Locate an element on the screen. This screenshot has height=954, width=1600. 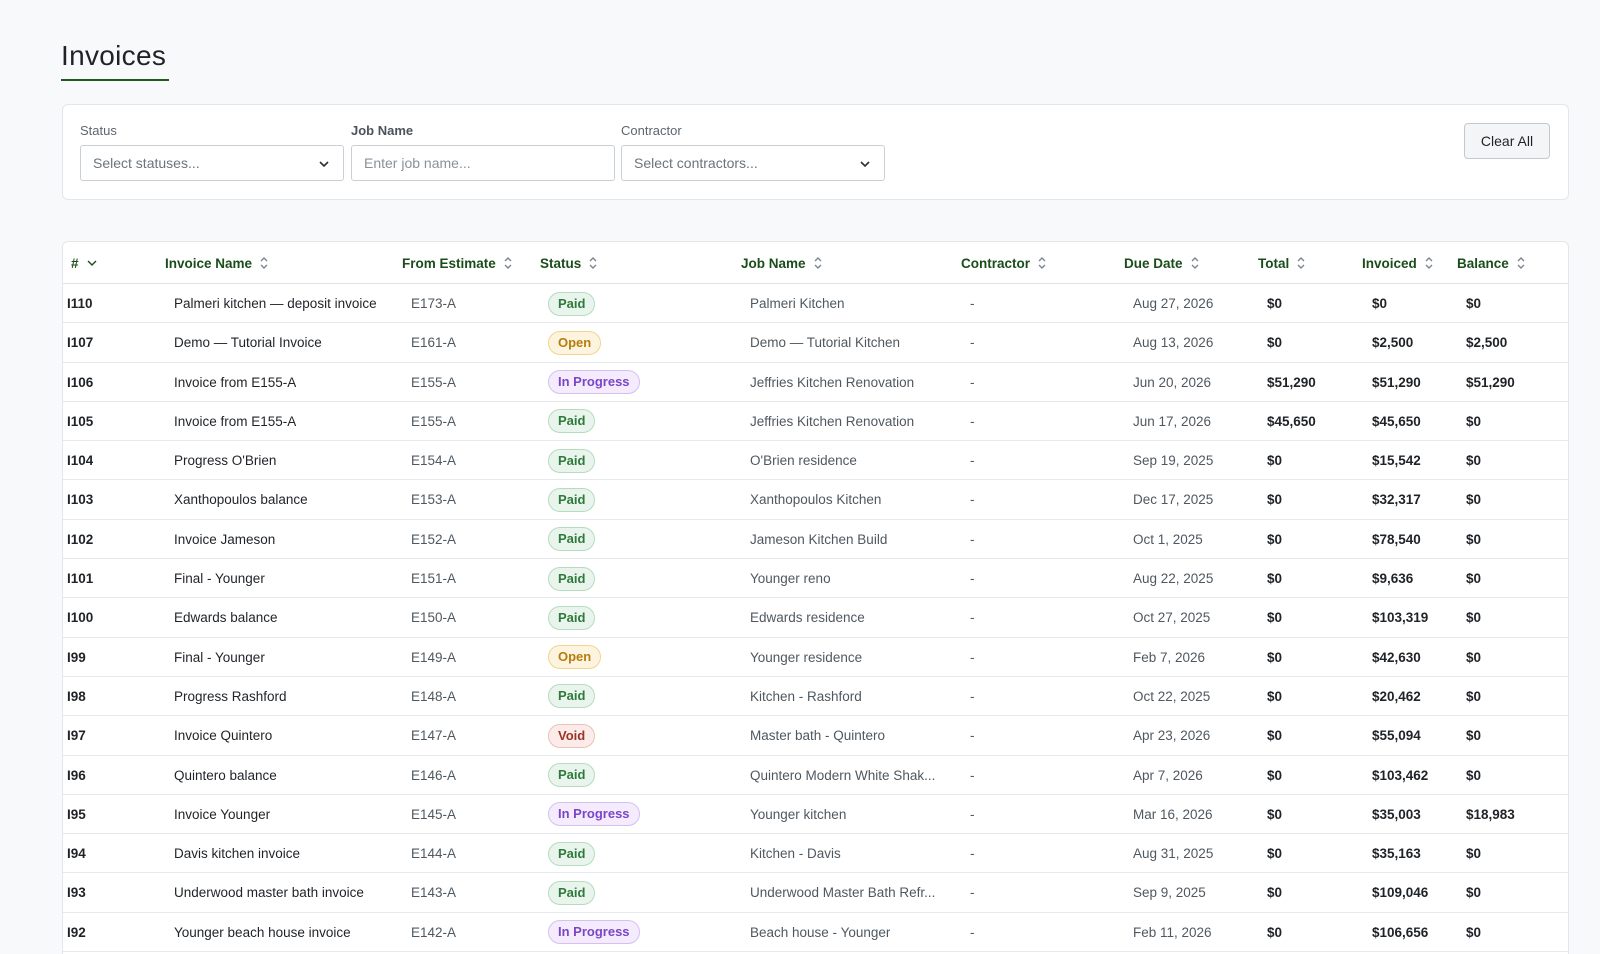
cell-invoice-name: Xanthopoulos balance is located at coordinates (241, 500).